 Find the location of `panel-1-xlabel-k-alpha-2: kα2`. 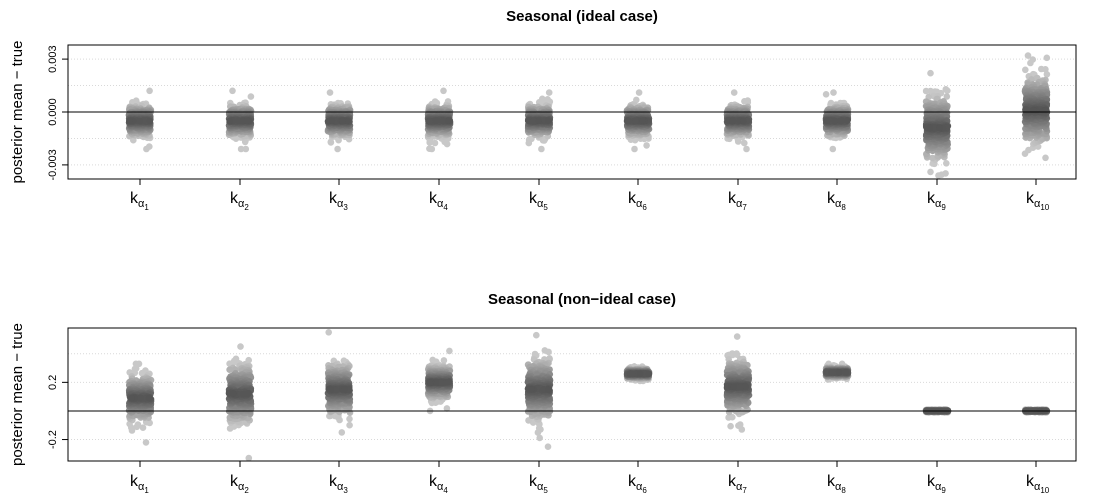

panel-1-xlabel-k-alpha-2: kα2 is located at coordinates (239, 201).